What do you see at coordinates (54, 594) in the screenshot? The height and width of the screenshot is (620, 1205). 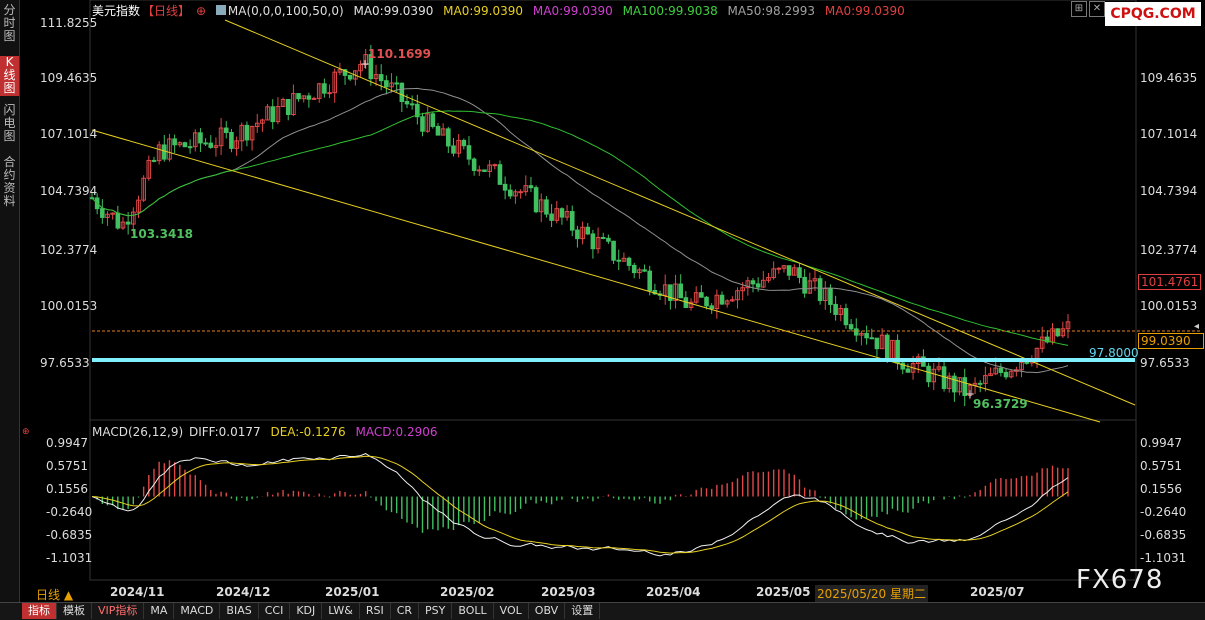 I see `period-switch: 日线 ▲` at bounding box center [54, 594].